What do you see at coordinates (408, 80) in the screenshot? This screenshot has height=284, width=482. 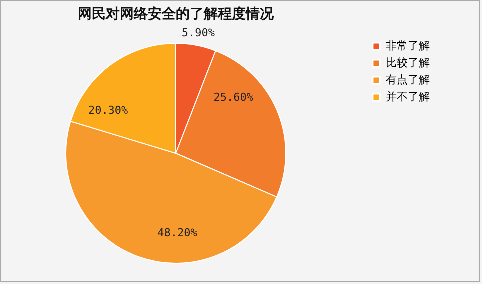 I see `legend-label: 有点了解` at bounding box center [408, 80].